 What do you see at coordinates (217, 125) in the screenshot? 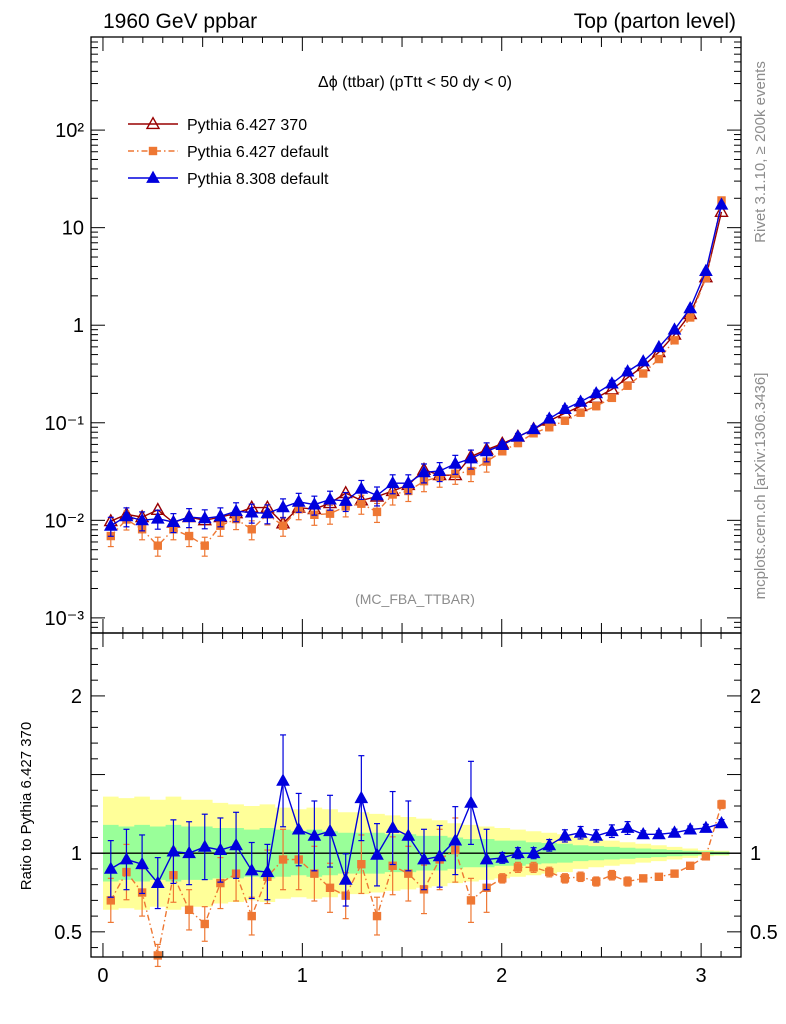
I see `legend-item-pythia-6-427-370: Pythia 6.427 370` at bounding box center [217, 125].